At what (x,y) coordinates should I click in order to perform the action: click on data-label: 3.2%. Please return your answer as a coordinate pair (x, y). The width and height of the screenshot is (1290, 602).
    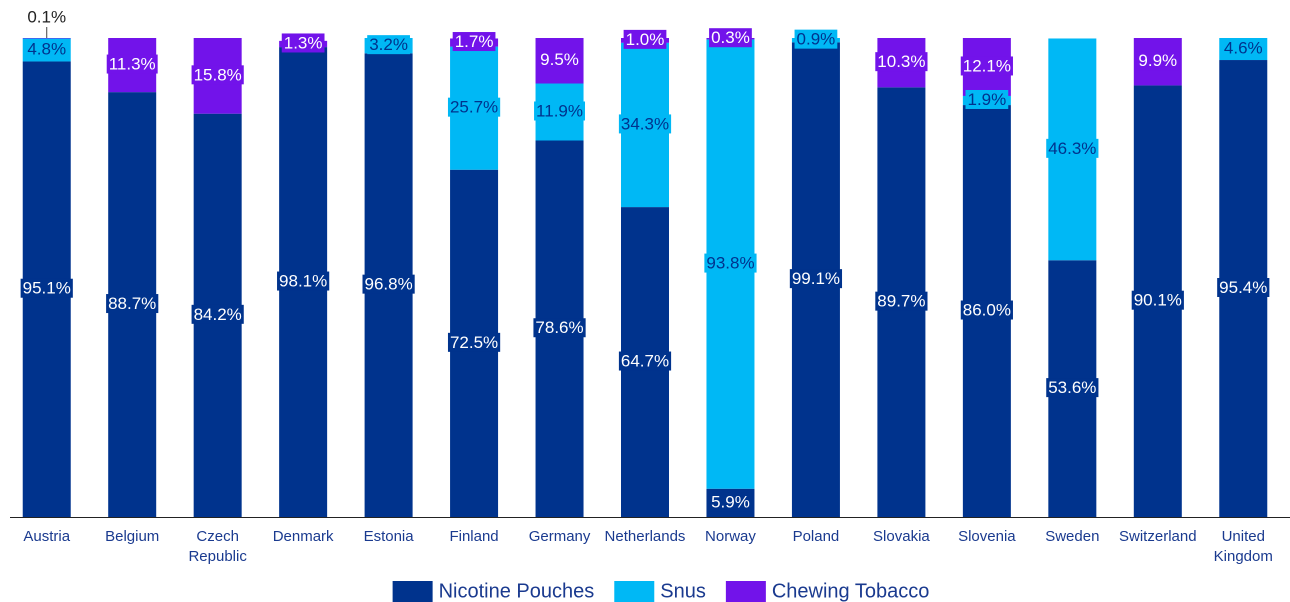
    Looking at the image, I should click on (388, 45).